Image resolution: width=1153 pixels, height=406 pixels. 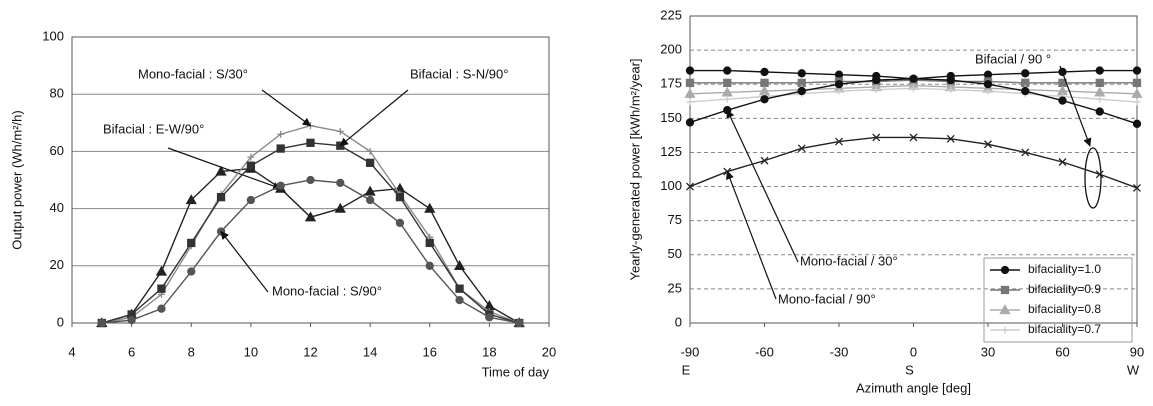 I want to click on series-label: Mono-facial / 30°, so click(x=849, y=260).